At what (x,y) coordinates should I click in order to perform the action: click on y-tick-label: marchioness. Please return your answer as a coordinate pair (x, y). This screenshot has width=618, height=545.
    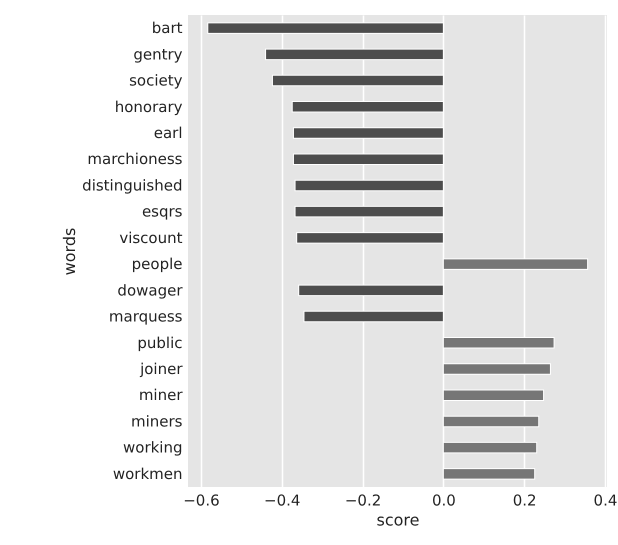
    Looking at the image, I should click on (135, 159).